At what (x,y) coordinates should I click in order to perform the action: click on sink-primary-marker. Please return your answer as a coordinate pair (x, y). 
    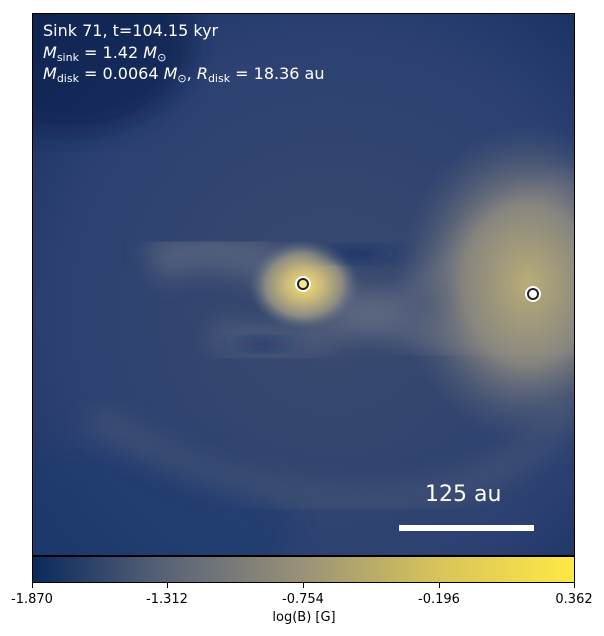
    Looking at the image, I should click on (303, 284).